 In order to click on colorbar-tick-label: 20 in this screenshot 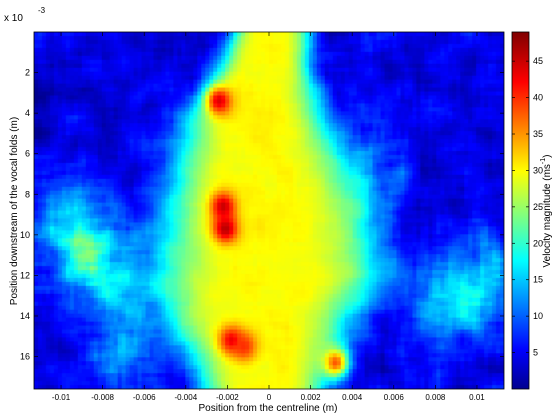, I will do `click(538, 243)`.